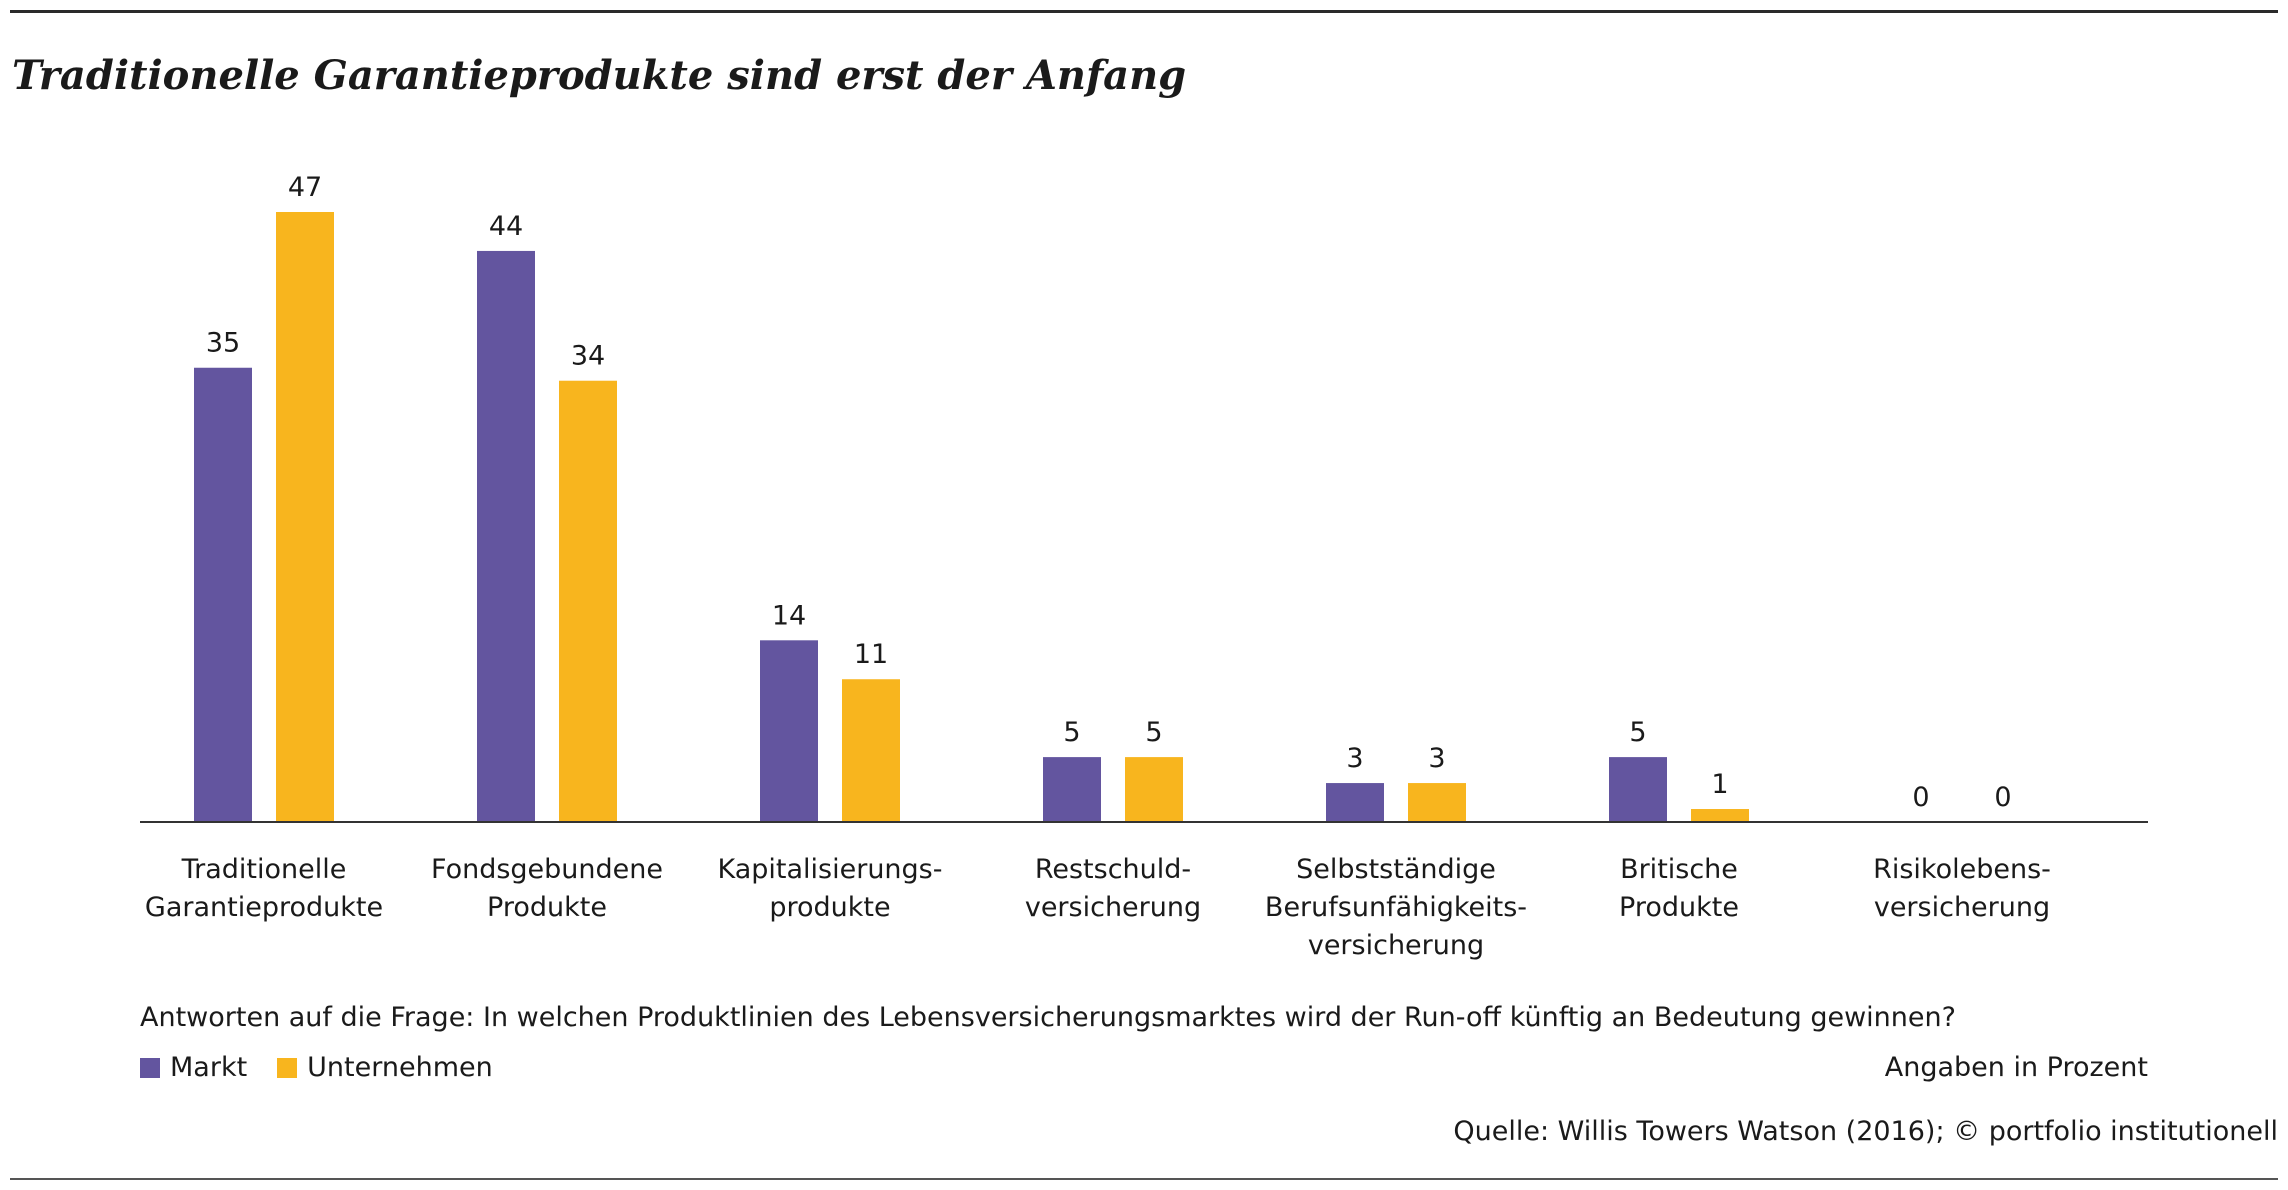 This screenshot has width=2288, height=1190. I want to click on data-label-unternehmen-2: 11, so click(871, 654).